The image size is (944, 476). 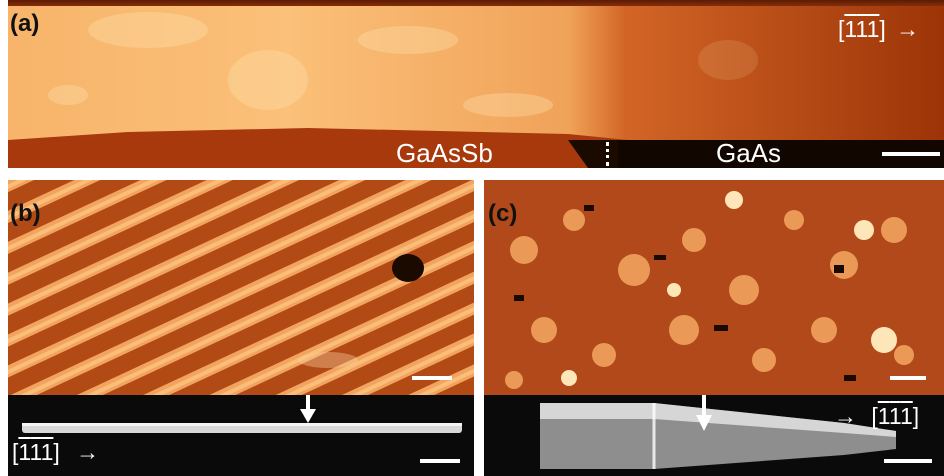 What do you see at coordinates (908, 461) in the screenshot?
I see `panel-c-sem-scale-bar` at bounding box center [908, 461].